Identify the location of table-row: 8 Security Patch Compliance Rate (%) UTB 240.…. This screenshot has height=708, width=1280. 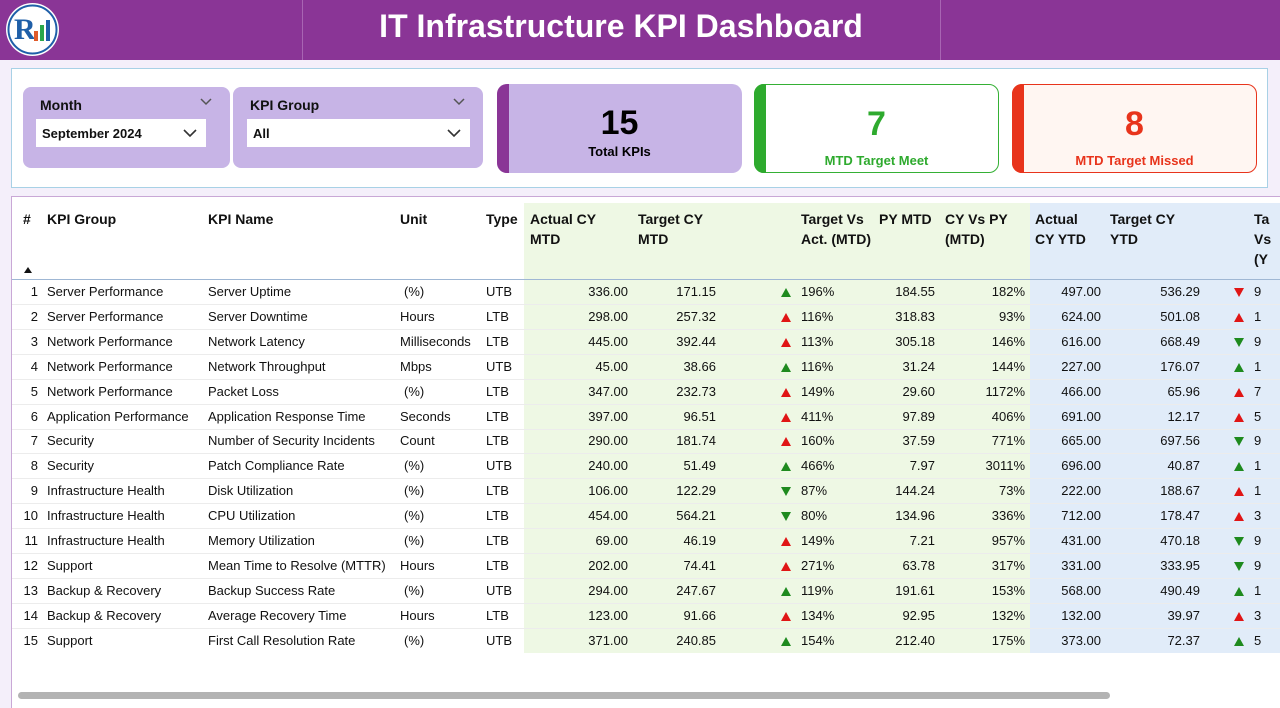
(646, 467).